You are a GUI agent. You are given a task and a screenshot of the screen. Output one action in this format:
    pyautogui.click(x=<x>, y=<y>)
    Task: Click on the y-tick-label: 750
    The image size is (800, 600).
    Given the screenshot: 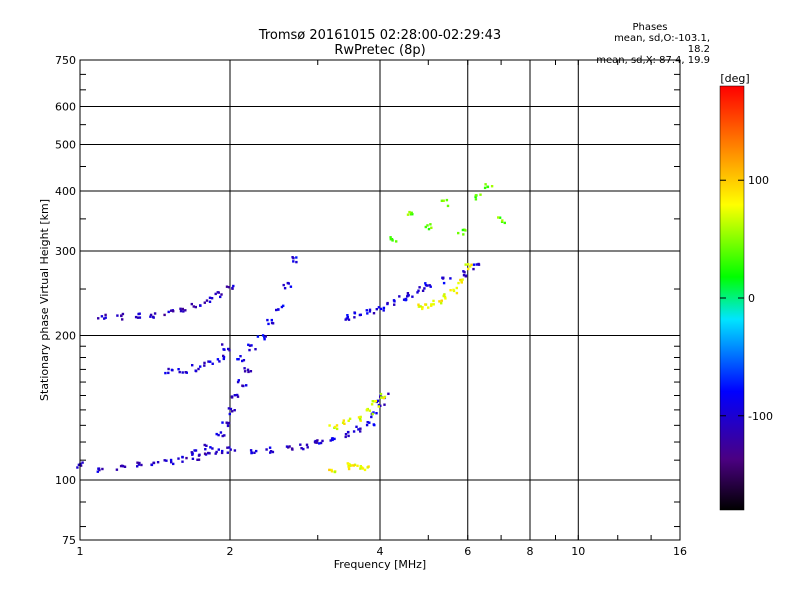 What is the action you would take?
    pyautogui.click(x=65, y=60)
    